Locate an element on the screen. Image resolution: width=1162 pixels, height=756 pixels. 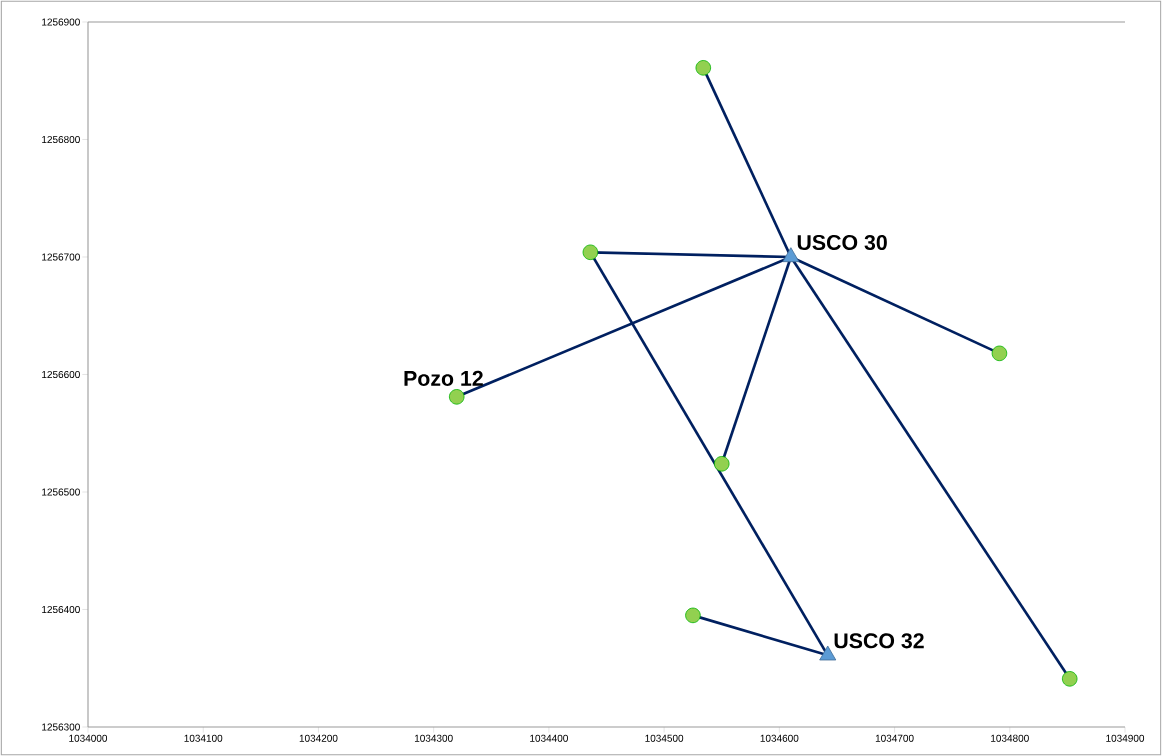
x-tick-label: 1034600 is located at coordinates (779, 738).